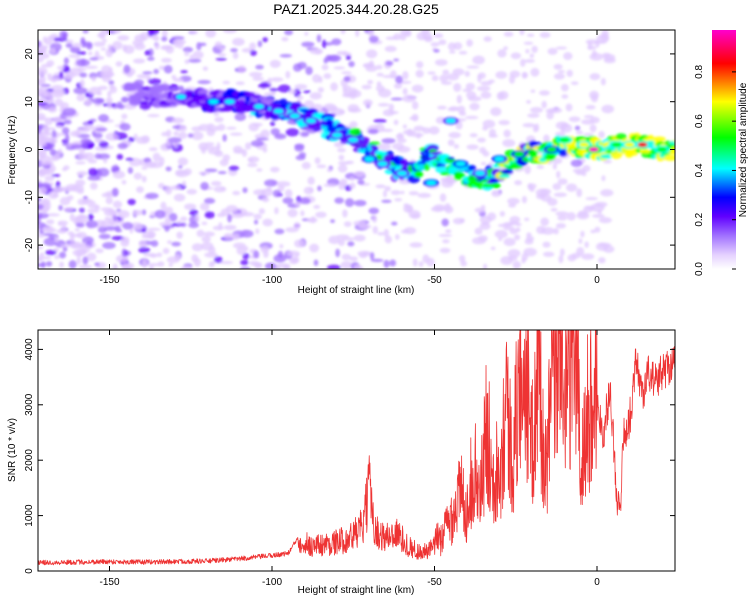 The width and height of the screenshot is (750, 600). I want to click on y-tick-label: 4000, so click(29, 349).